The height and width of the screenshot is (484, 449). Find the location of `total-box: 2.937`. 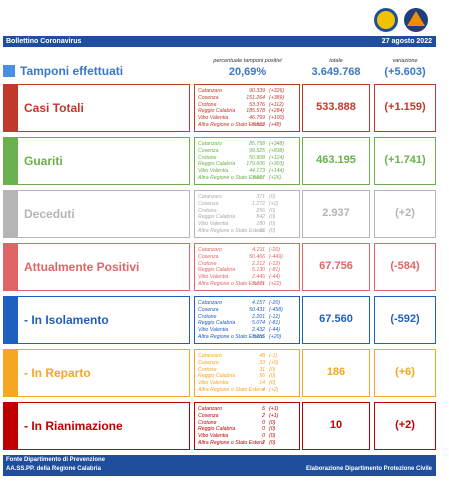

total-box: 2.937 is located at coordinates (336, 214).